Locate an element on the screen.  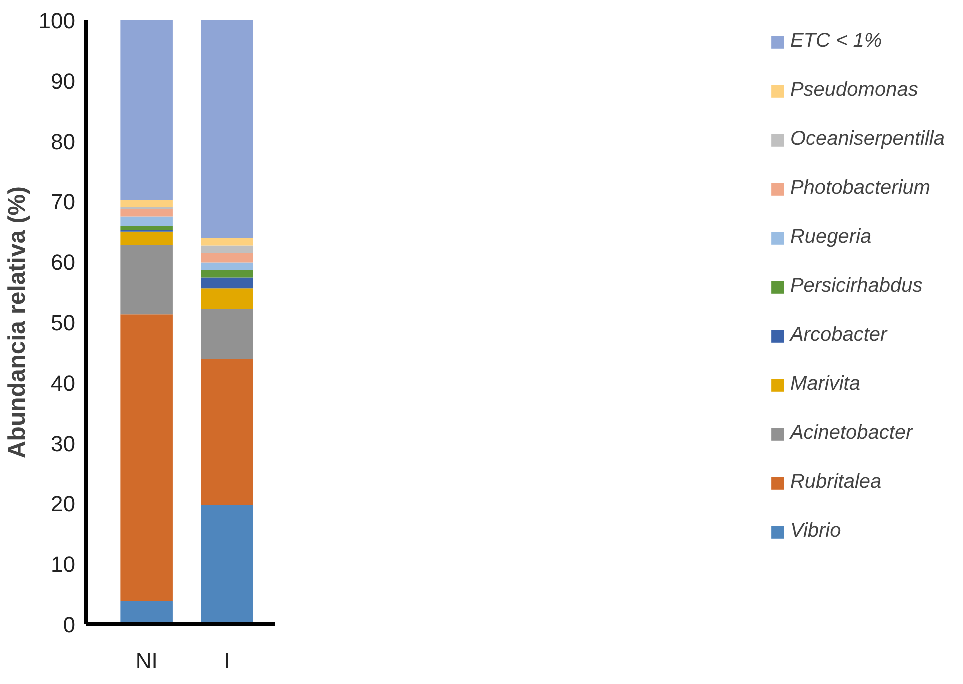
legend-label: Vibrio is located at coordinates (816, 531).